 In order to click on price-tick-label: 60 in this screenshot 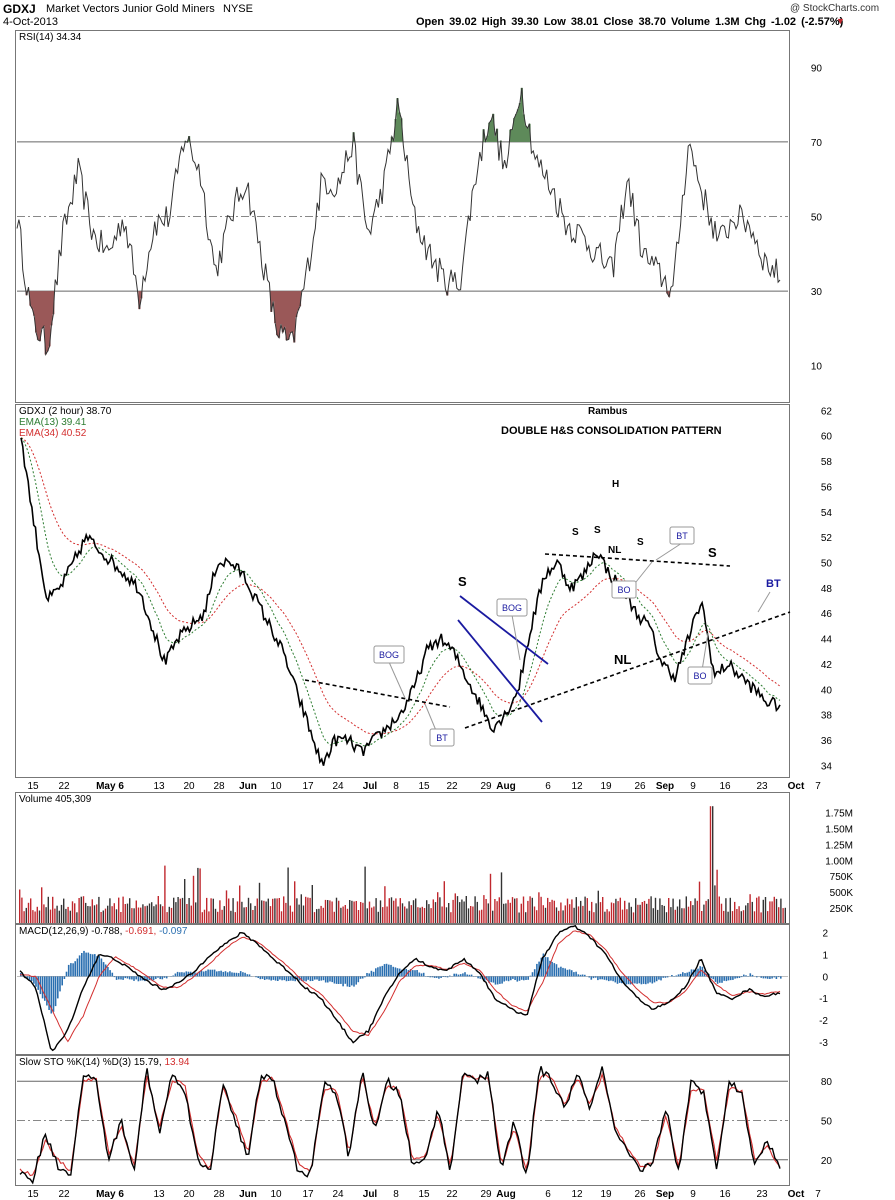, I will do `click(827, 437)`.